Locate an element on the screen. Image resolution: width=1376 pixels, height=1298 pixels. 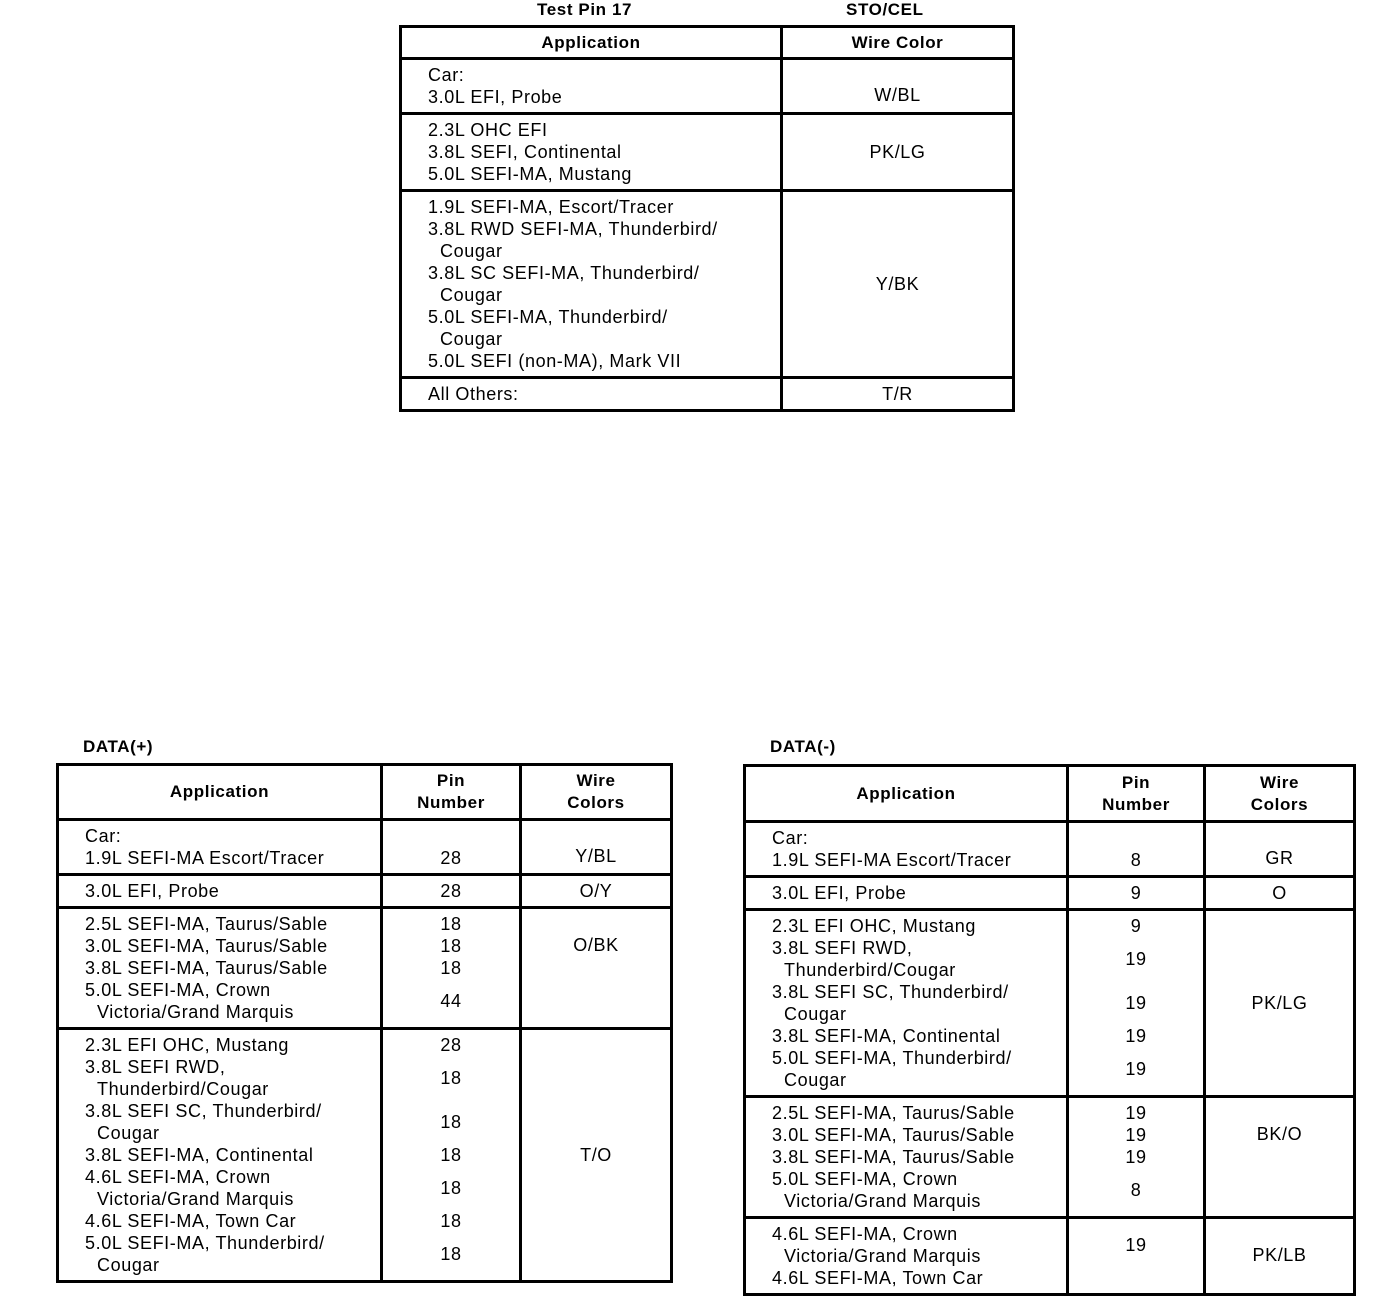
application-line: 3.8L SEFI-MA, Taurus/Sable is located at coordinates (206, 968).